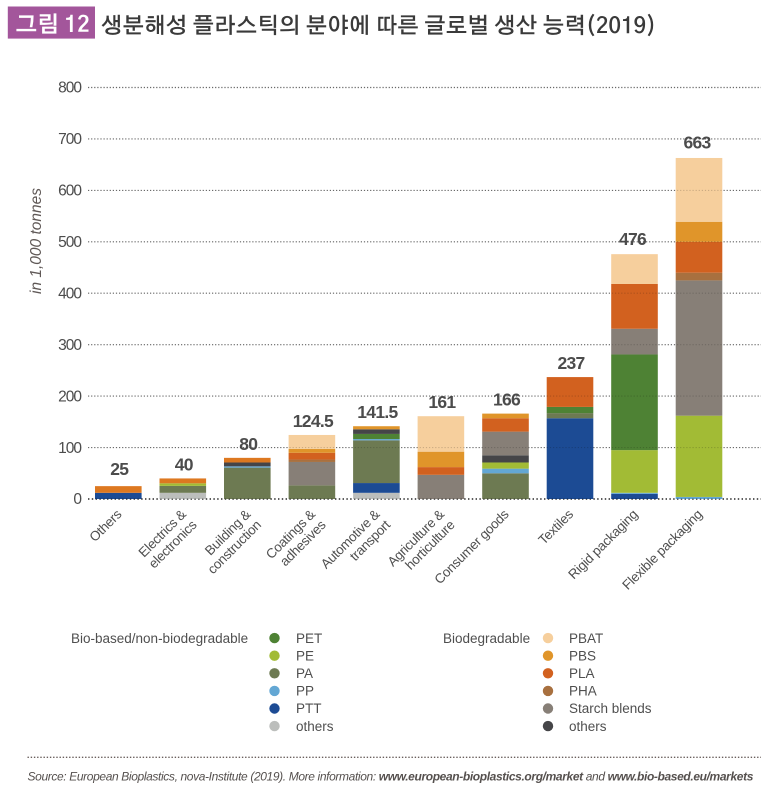  Describe the element at coordinates (309, 708) in the screenshot. I see `svg-text: PTT` at that location.